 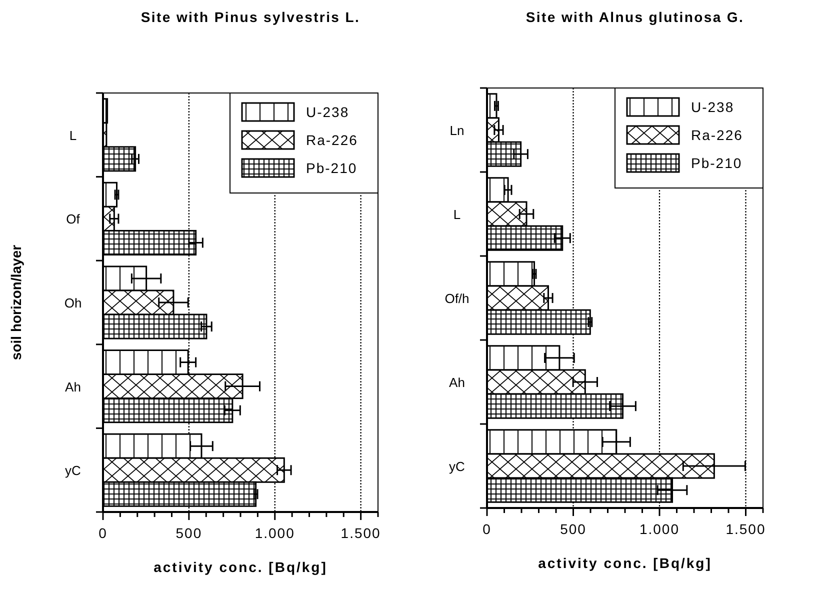 What do you see at coordinates (73, 303) in the screenshot?
I see `y-tick-label: Oh` at bounding box center [73, 303].